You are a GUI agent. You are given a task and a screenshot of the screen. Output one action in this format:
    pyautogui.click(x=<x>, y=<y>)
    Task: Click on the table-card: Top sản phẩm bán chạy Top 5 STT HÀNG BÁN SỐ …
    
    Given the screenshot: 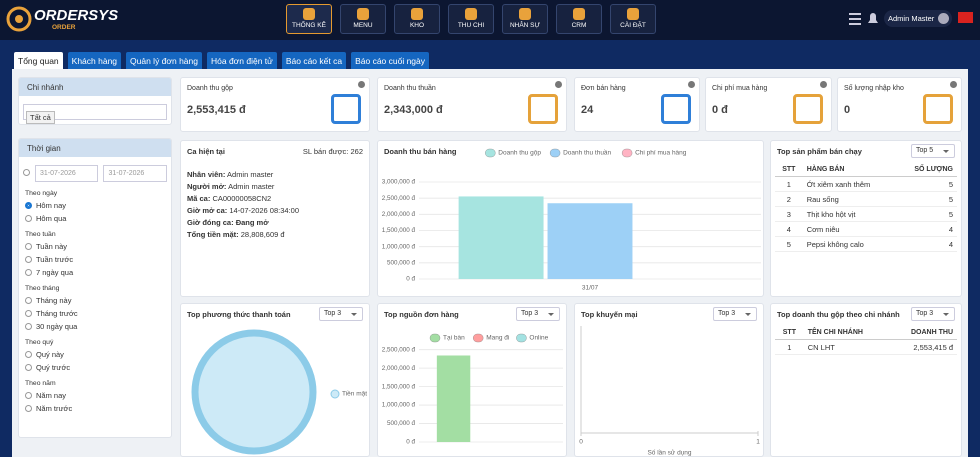 What is the action you would take?
    pyautogui.click(x=866, y=218)
    